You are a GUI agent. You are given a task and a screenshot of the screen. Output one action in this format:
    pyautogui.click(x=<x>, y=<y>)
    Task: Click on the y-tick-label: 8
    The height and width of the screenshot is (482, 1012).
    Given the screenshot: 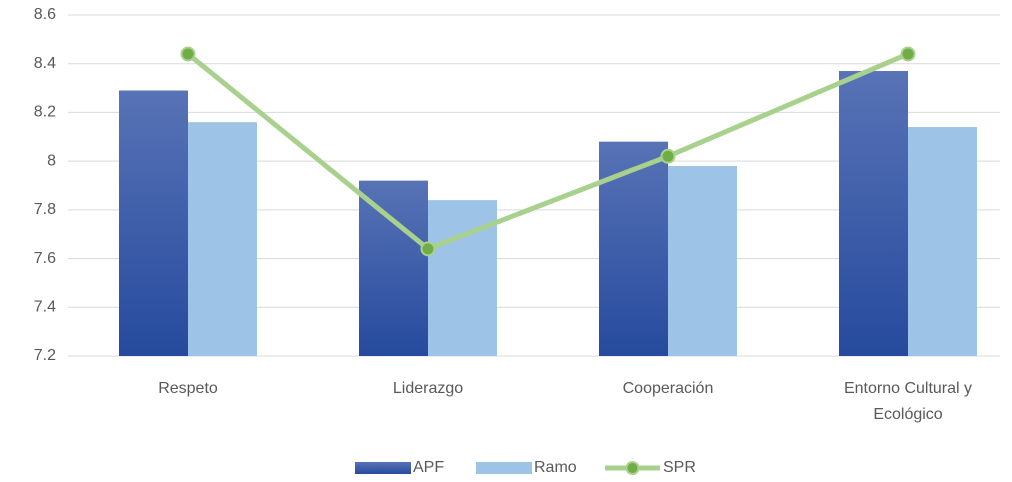 What is the action you would take?
    pyautogui.click(x=51, y=160)
    